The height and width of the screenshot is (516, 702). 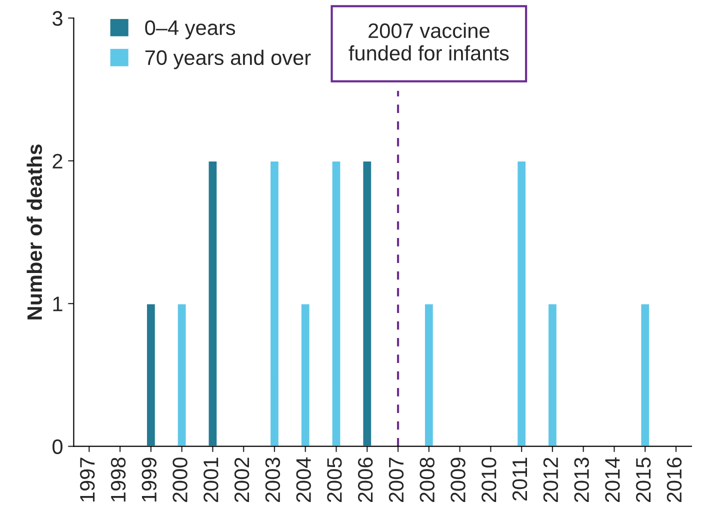 What do you see at coordinates (34, 232) in the screenshot?
I see `y-axis-title: Number of deaths` at bounding box center [34, 232].